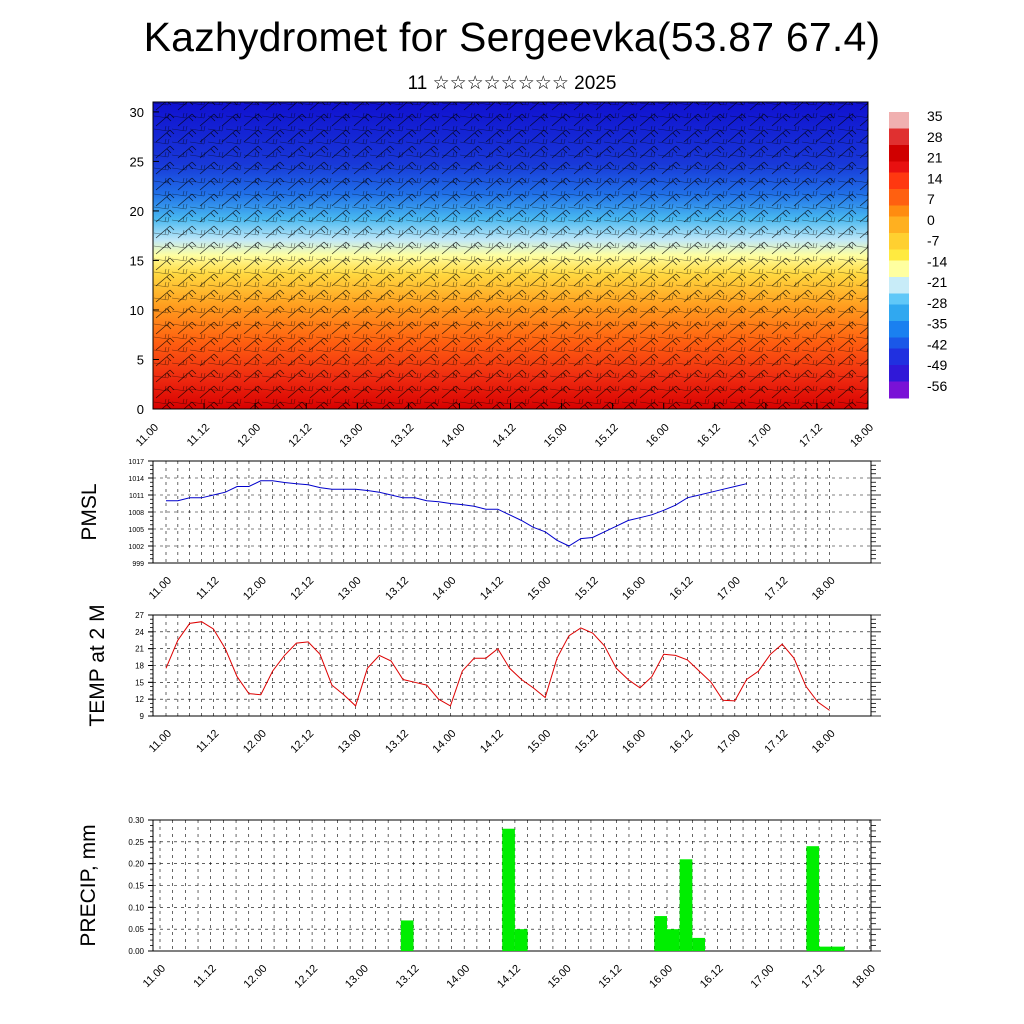  Describe the element at coordinates (560, 977) in the screenshot. I see `x-tick-label: 15.00` at that location.